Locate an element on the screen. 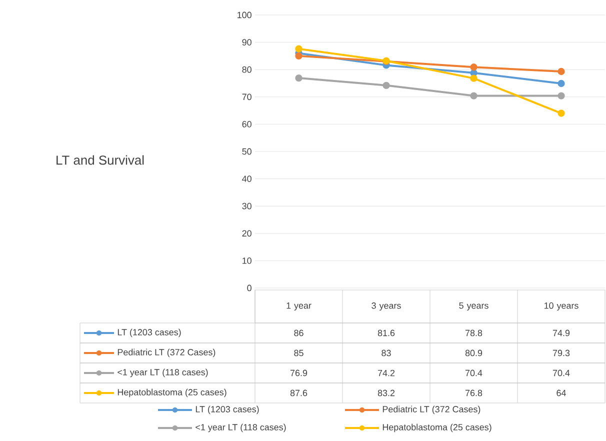 The height and width of the screenshot is (441, 606). y-tick-label: 60 is located at coordinates (247, 124).